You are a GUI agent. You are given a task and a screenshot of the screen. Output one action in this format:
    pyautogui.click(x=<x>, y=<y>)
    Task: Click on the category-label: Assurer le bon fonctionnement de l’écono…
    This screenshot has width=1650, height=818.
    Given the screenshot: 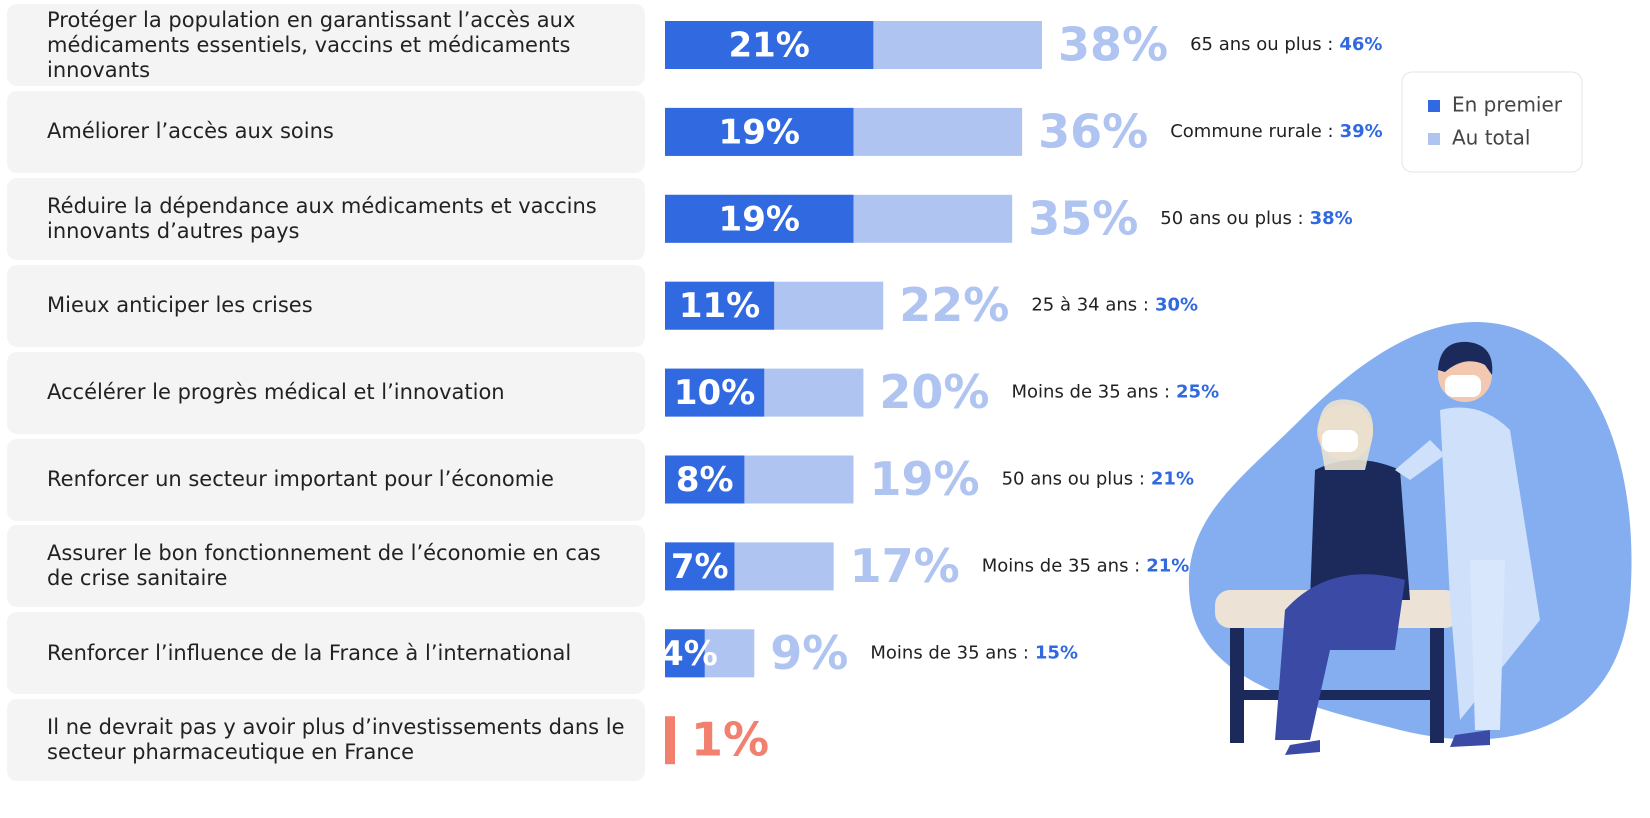 What is the action you would take?
    pyautogui.click(x=324, y=566)
    